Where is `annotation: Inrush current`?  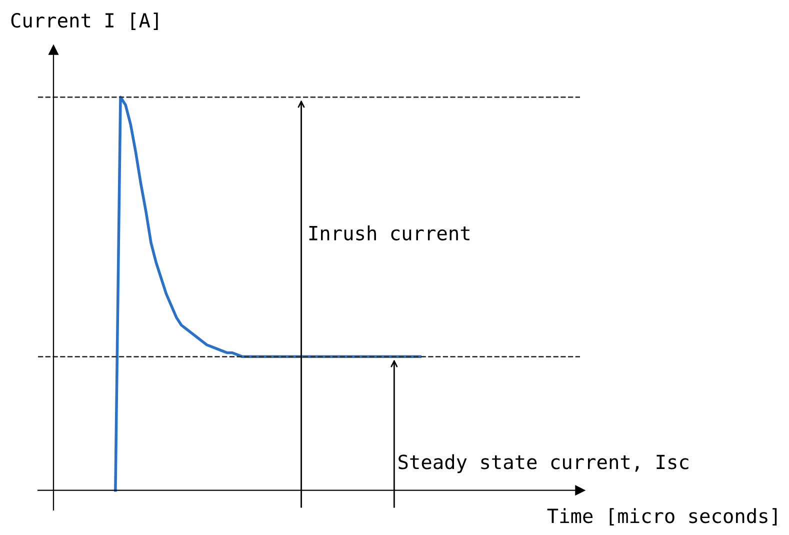
annotation: Inrush current is located at coordinates (389, 232).